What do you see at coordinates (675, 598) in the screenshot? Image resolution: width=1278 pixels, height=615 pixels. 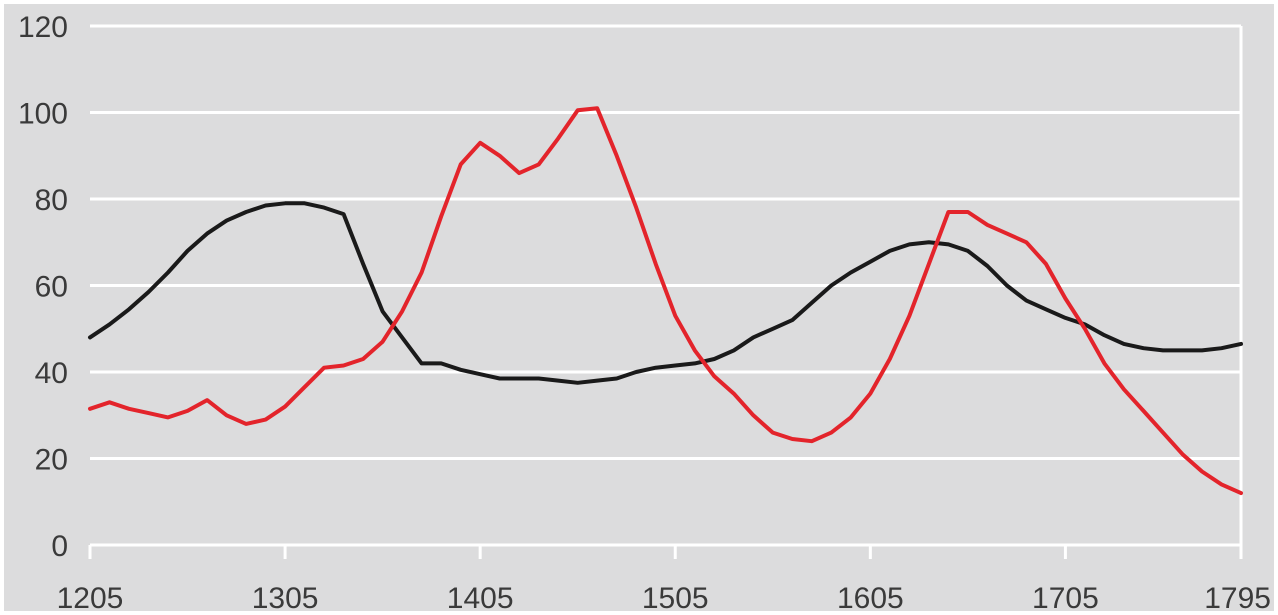 I see `x-tick-label-1505: 1505` at bounding box center [675, 598].